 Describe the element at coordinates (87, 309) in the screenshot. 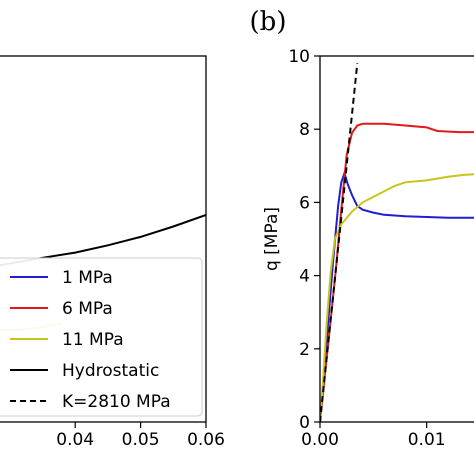

I see `legend-label-6-mpa: 6 MPa` at that location.